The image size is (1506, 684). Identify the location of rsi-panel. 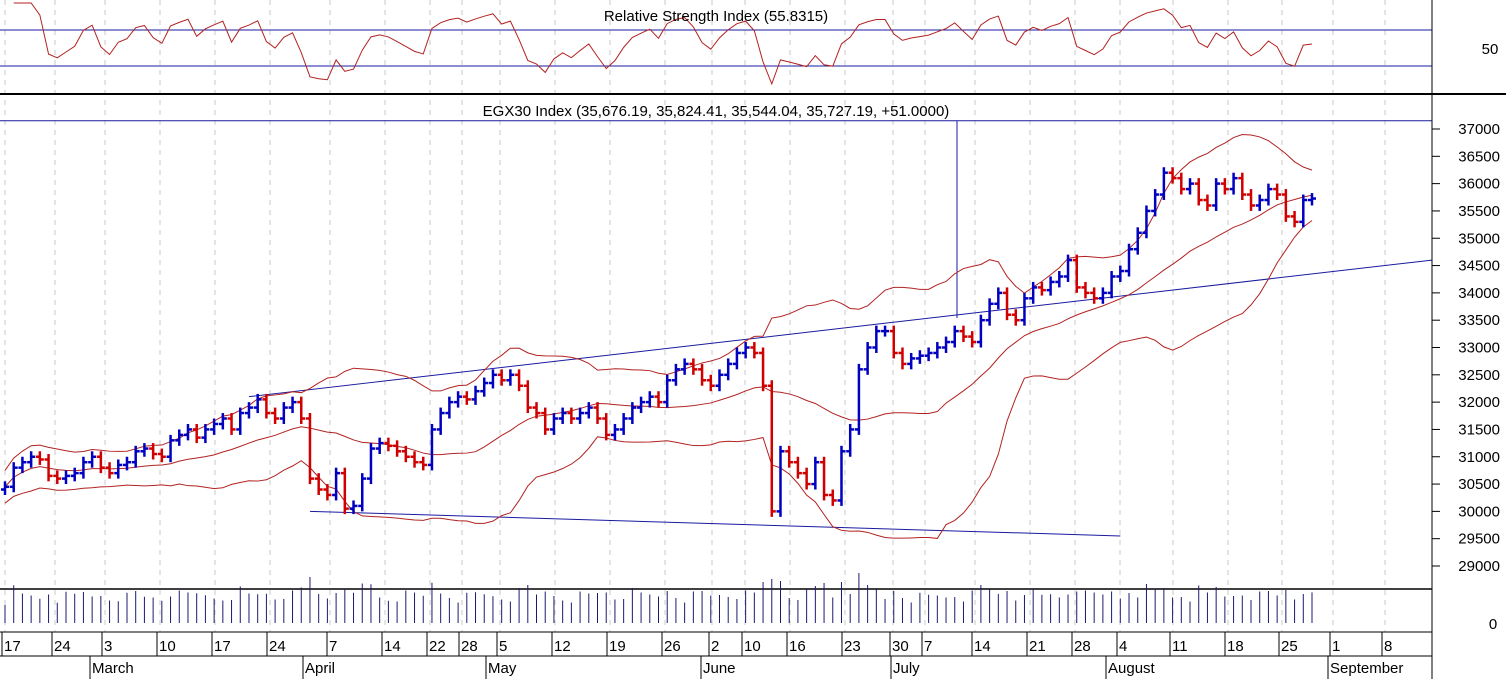
(716, 44).